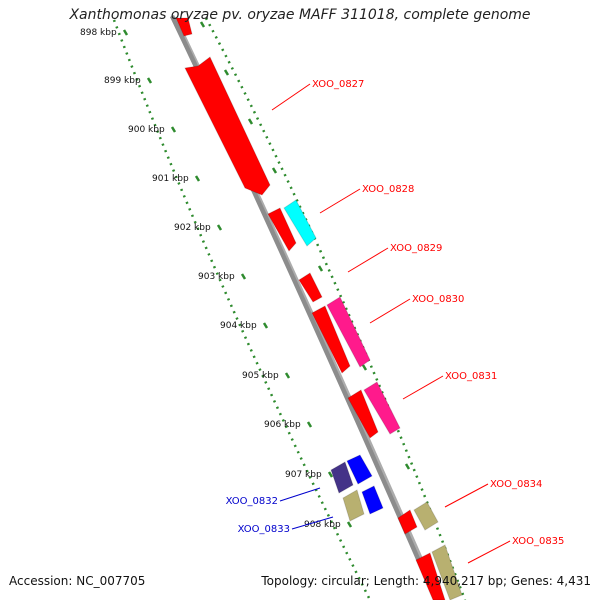 The image size is (600, 600). Describe the element at coordinates (146, 130) in the screenshot. I see `tick-label: 900 kbp` at that location.